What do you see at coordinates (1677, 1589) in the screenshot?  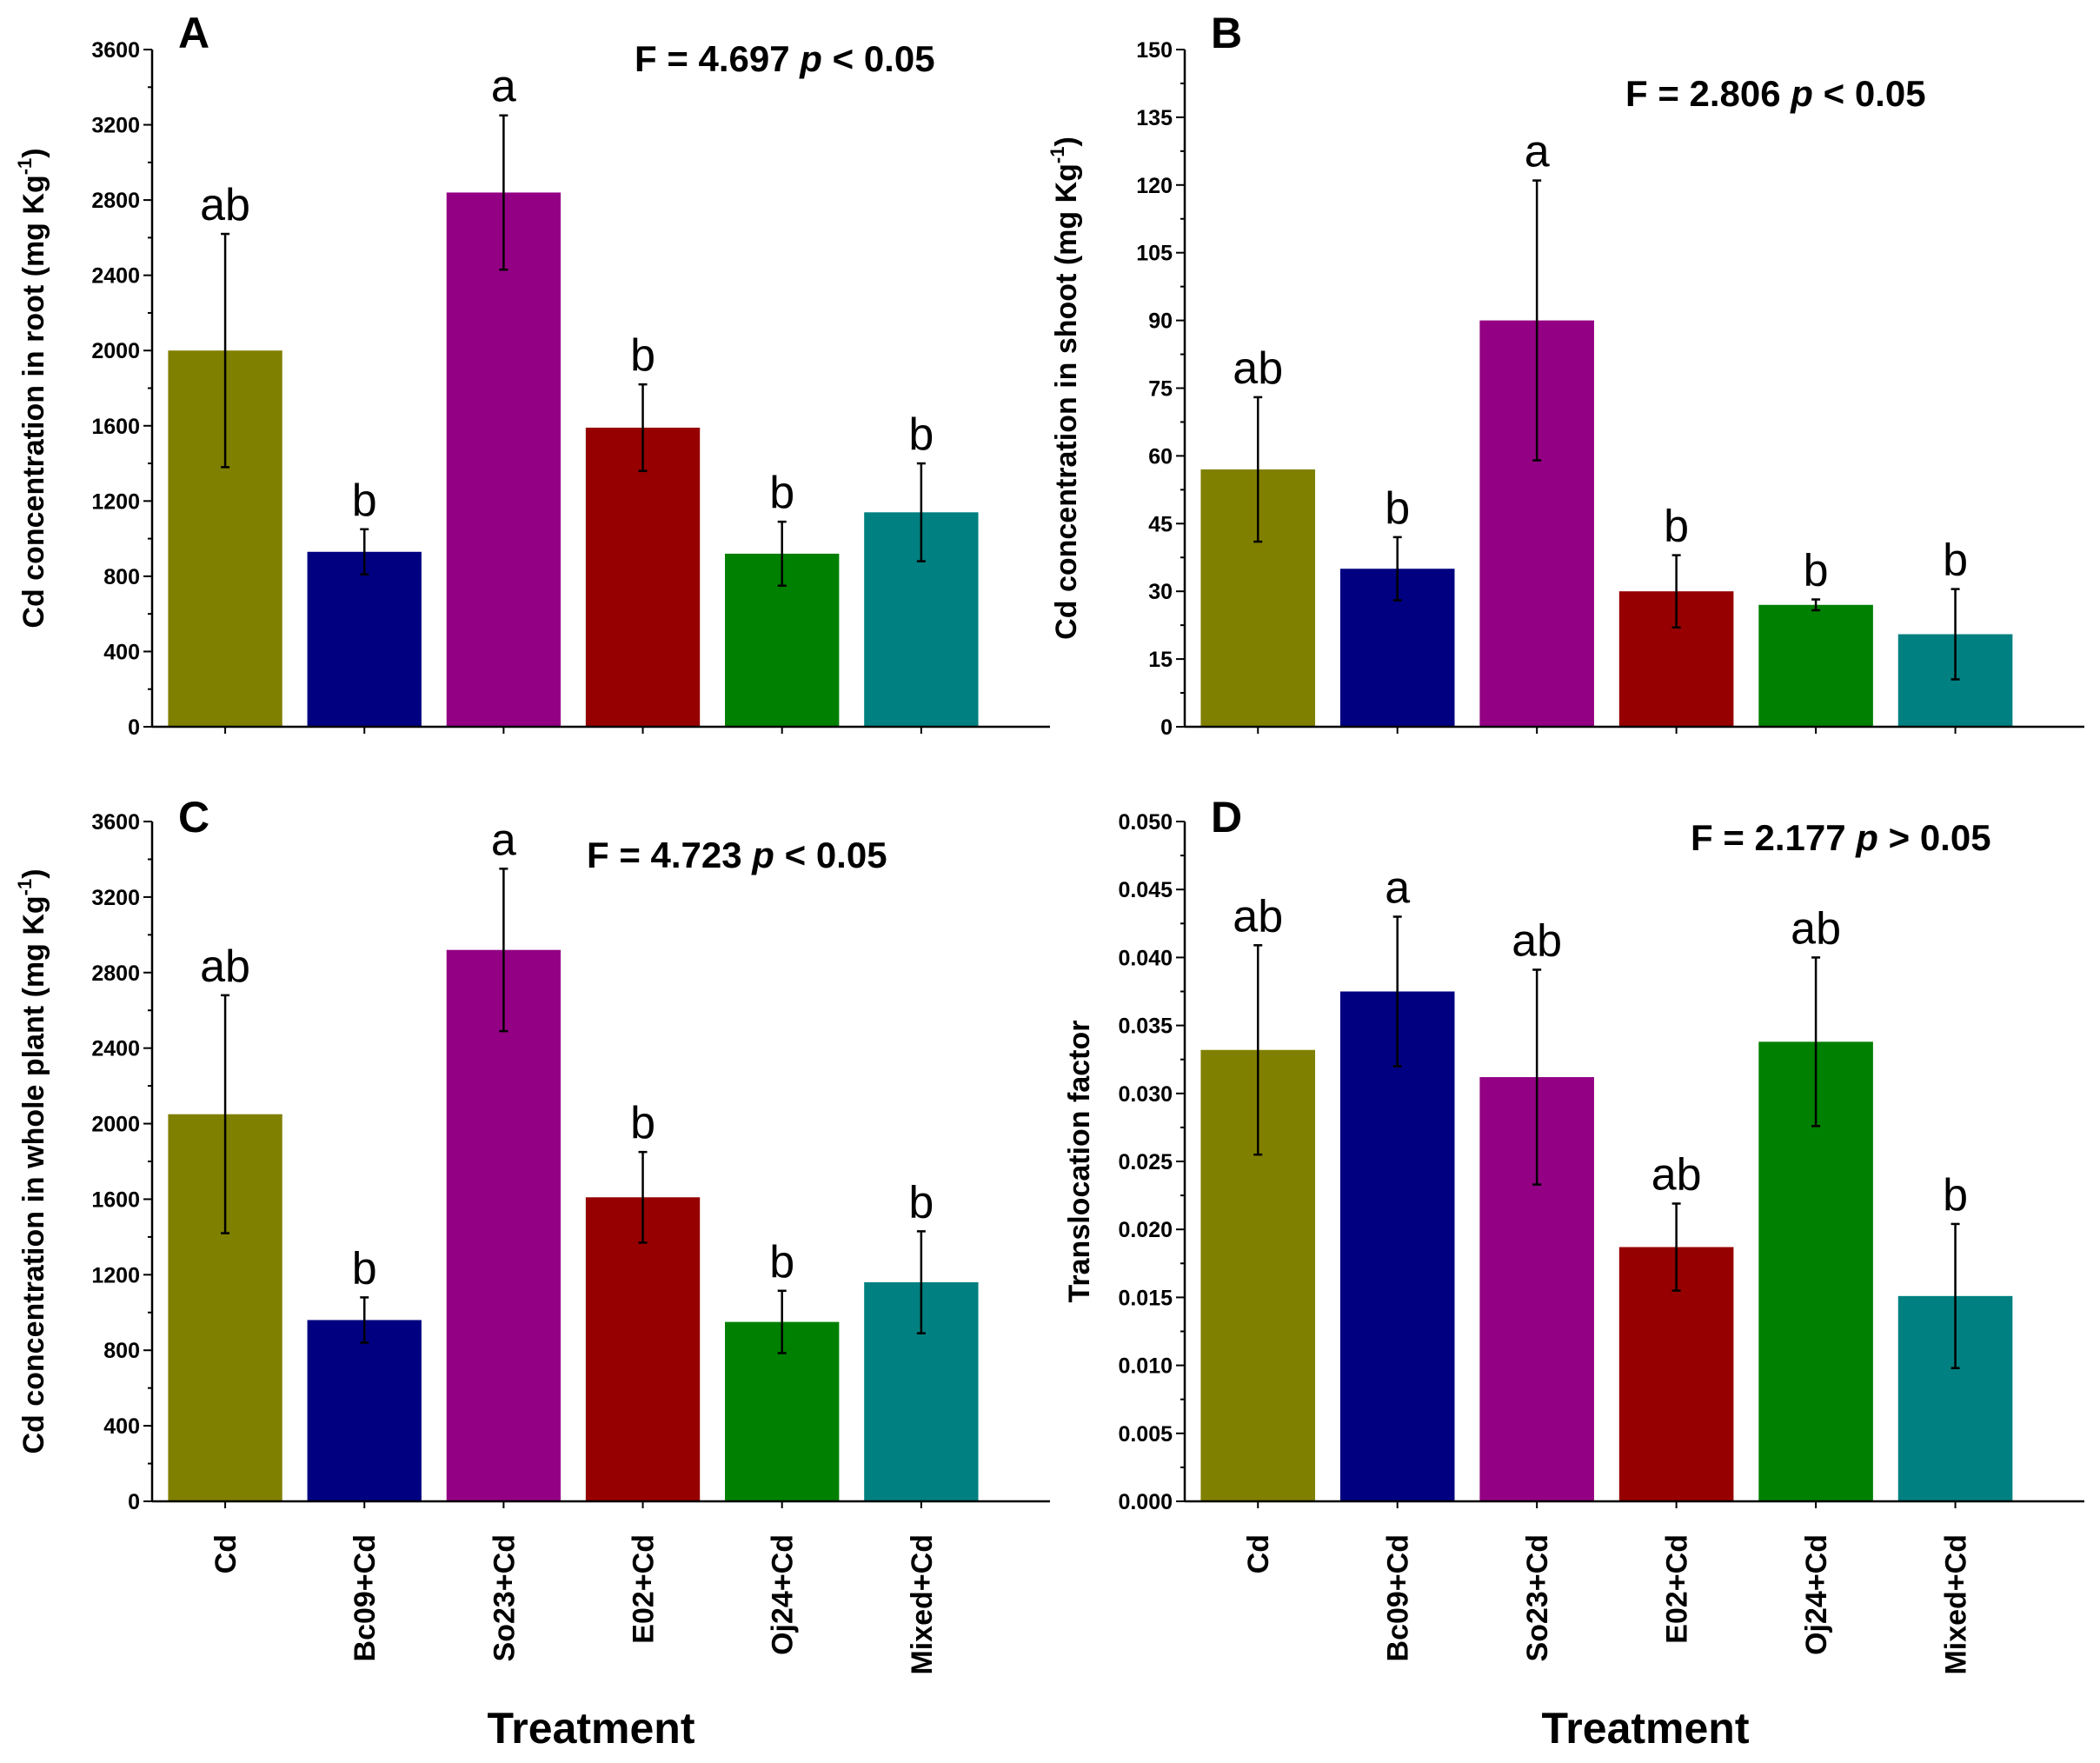 I see `category-label: E02+Cd` at bounding box center [1677, 1589].